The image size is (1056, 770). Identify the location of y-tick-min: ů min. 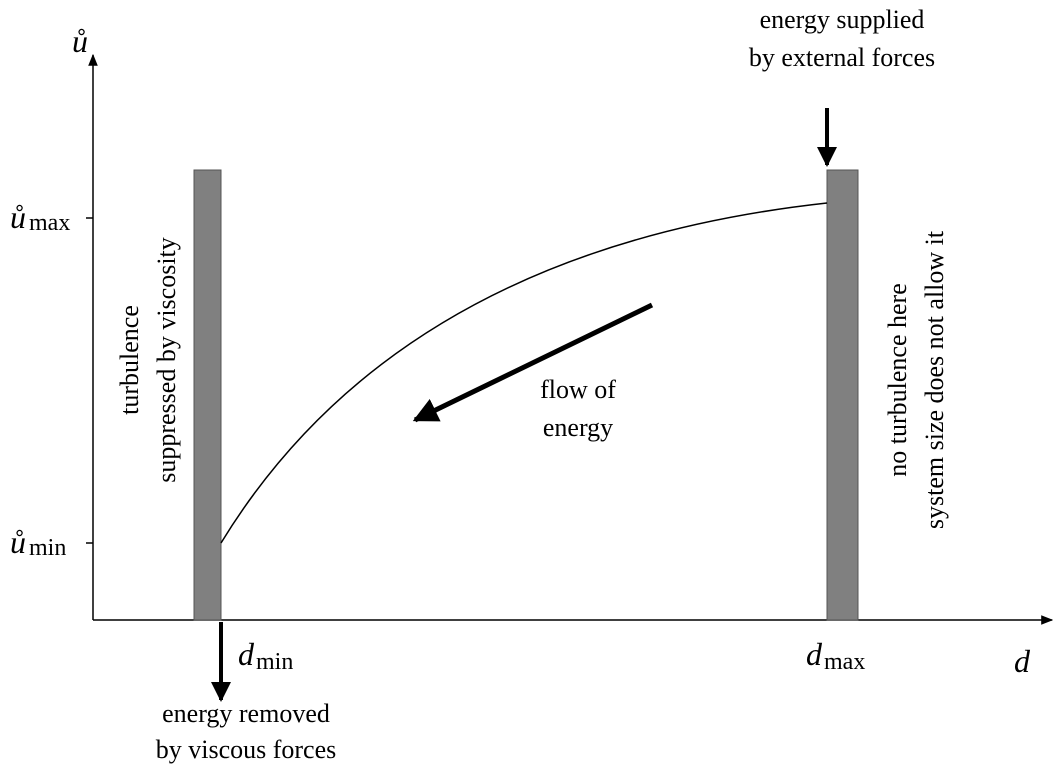
(38, 542).